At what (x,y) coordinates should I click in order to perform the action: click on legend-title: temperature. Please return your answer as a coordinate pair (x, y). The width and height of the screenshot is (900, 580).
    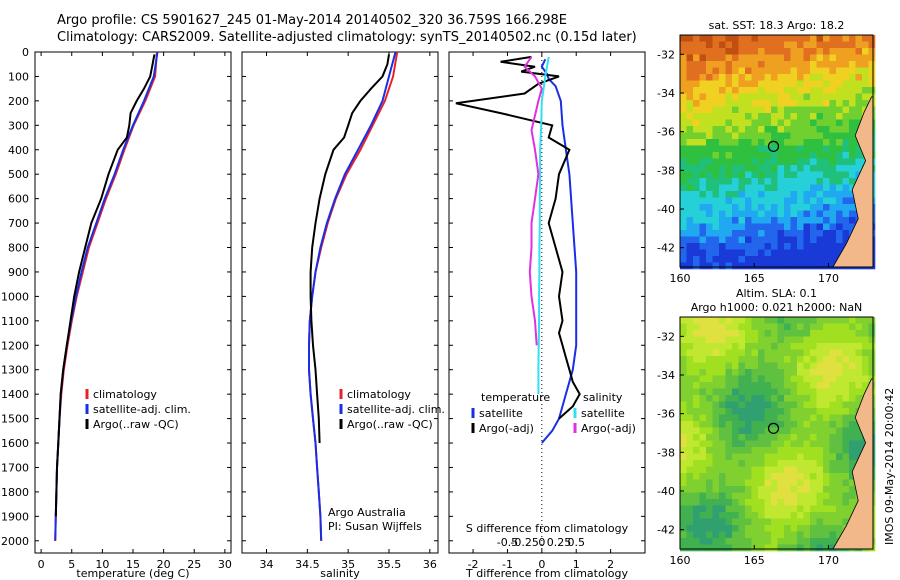
    Looking at the image, I should click on (515, 397).